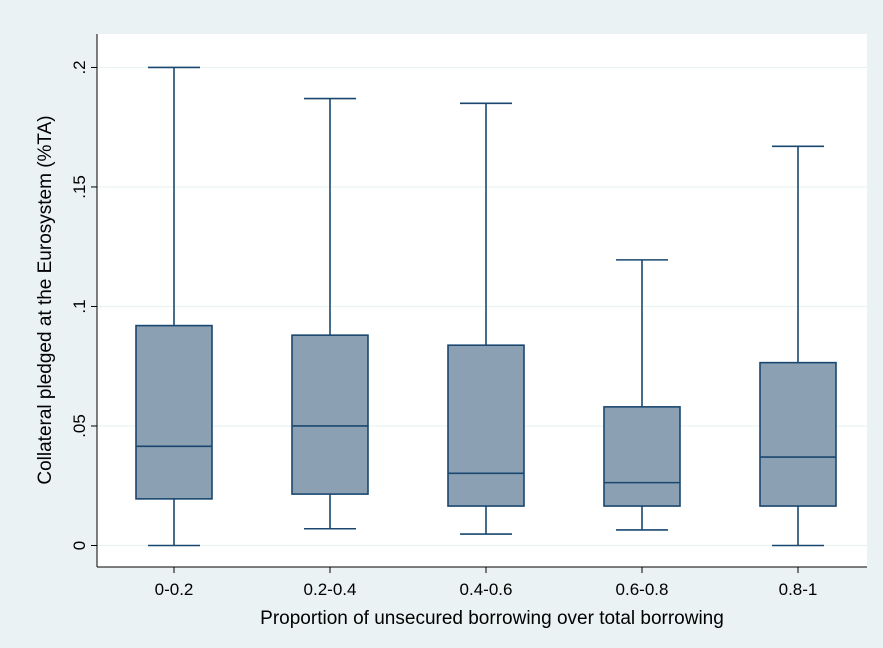  I want to click on box-0.6-0.8, so click(642, 395).